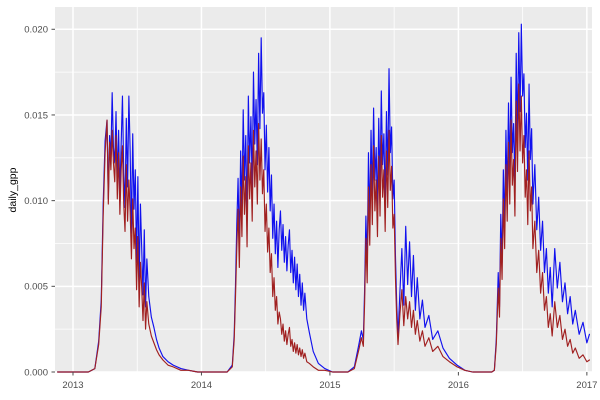 This screenshot has width=600, height=400. I want to click on x-tick-label: 2013, so click(72, 385).